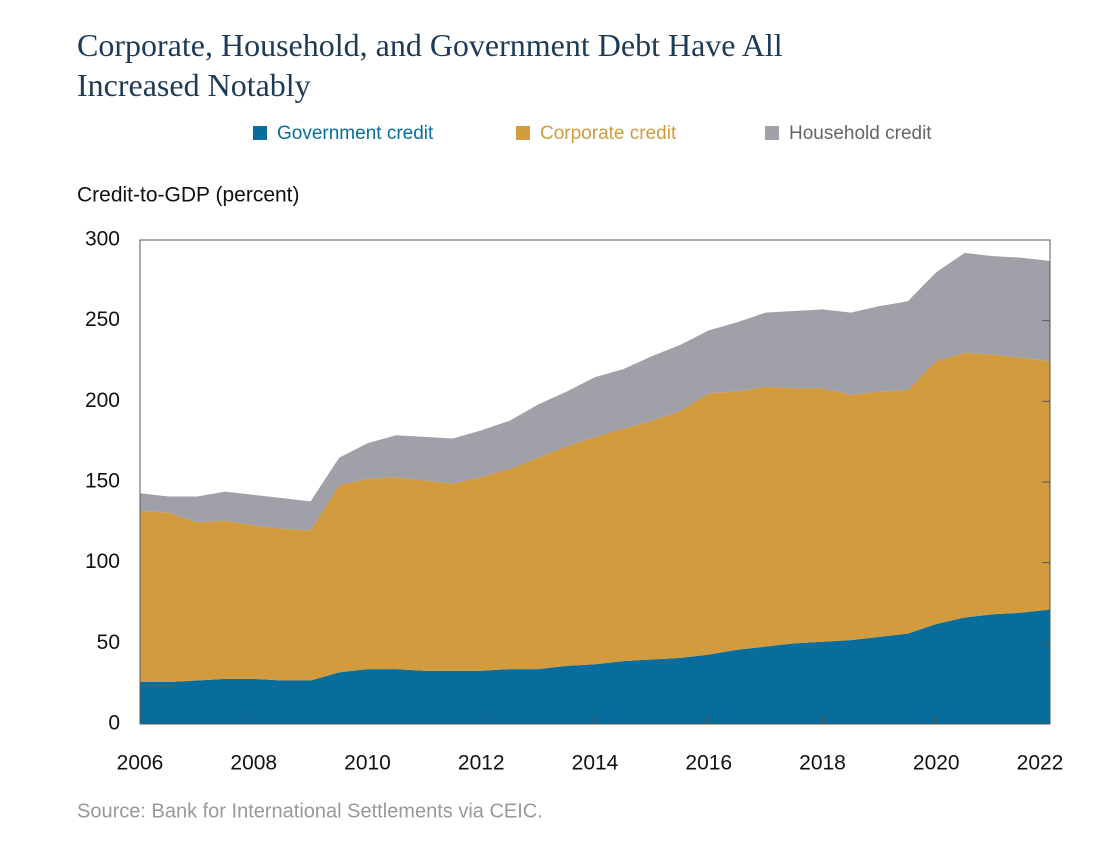 Image resolution: width=1110 pixels, height=865 pixels. Describe the element at coordinates (102, 481) in the screenshot. I see `y-tick-label: 150` at that location.